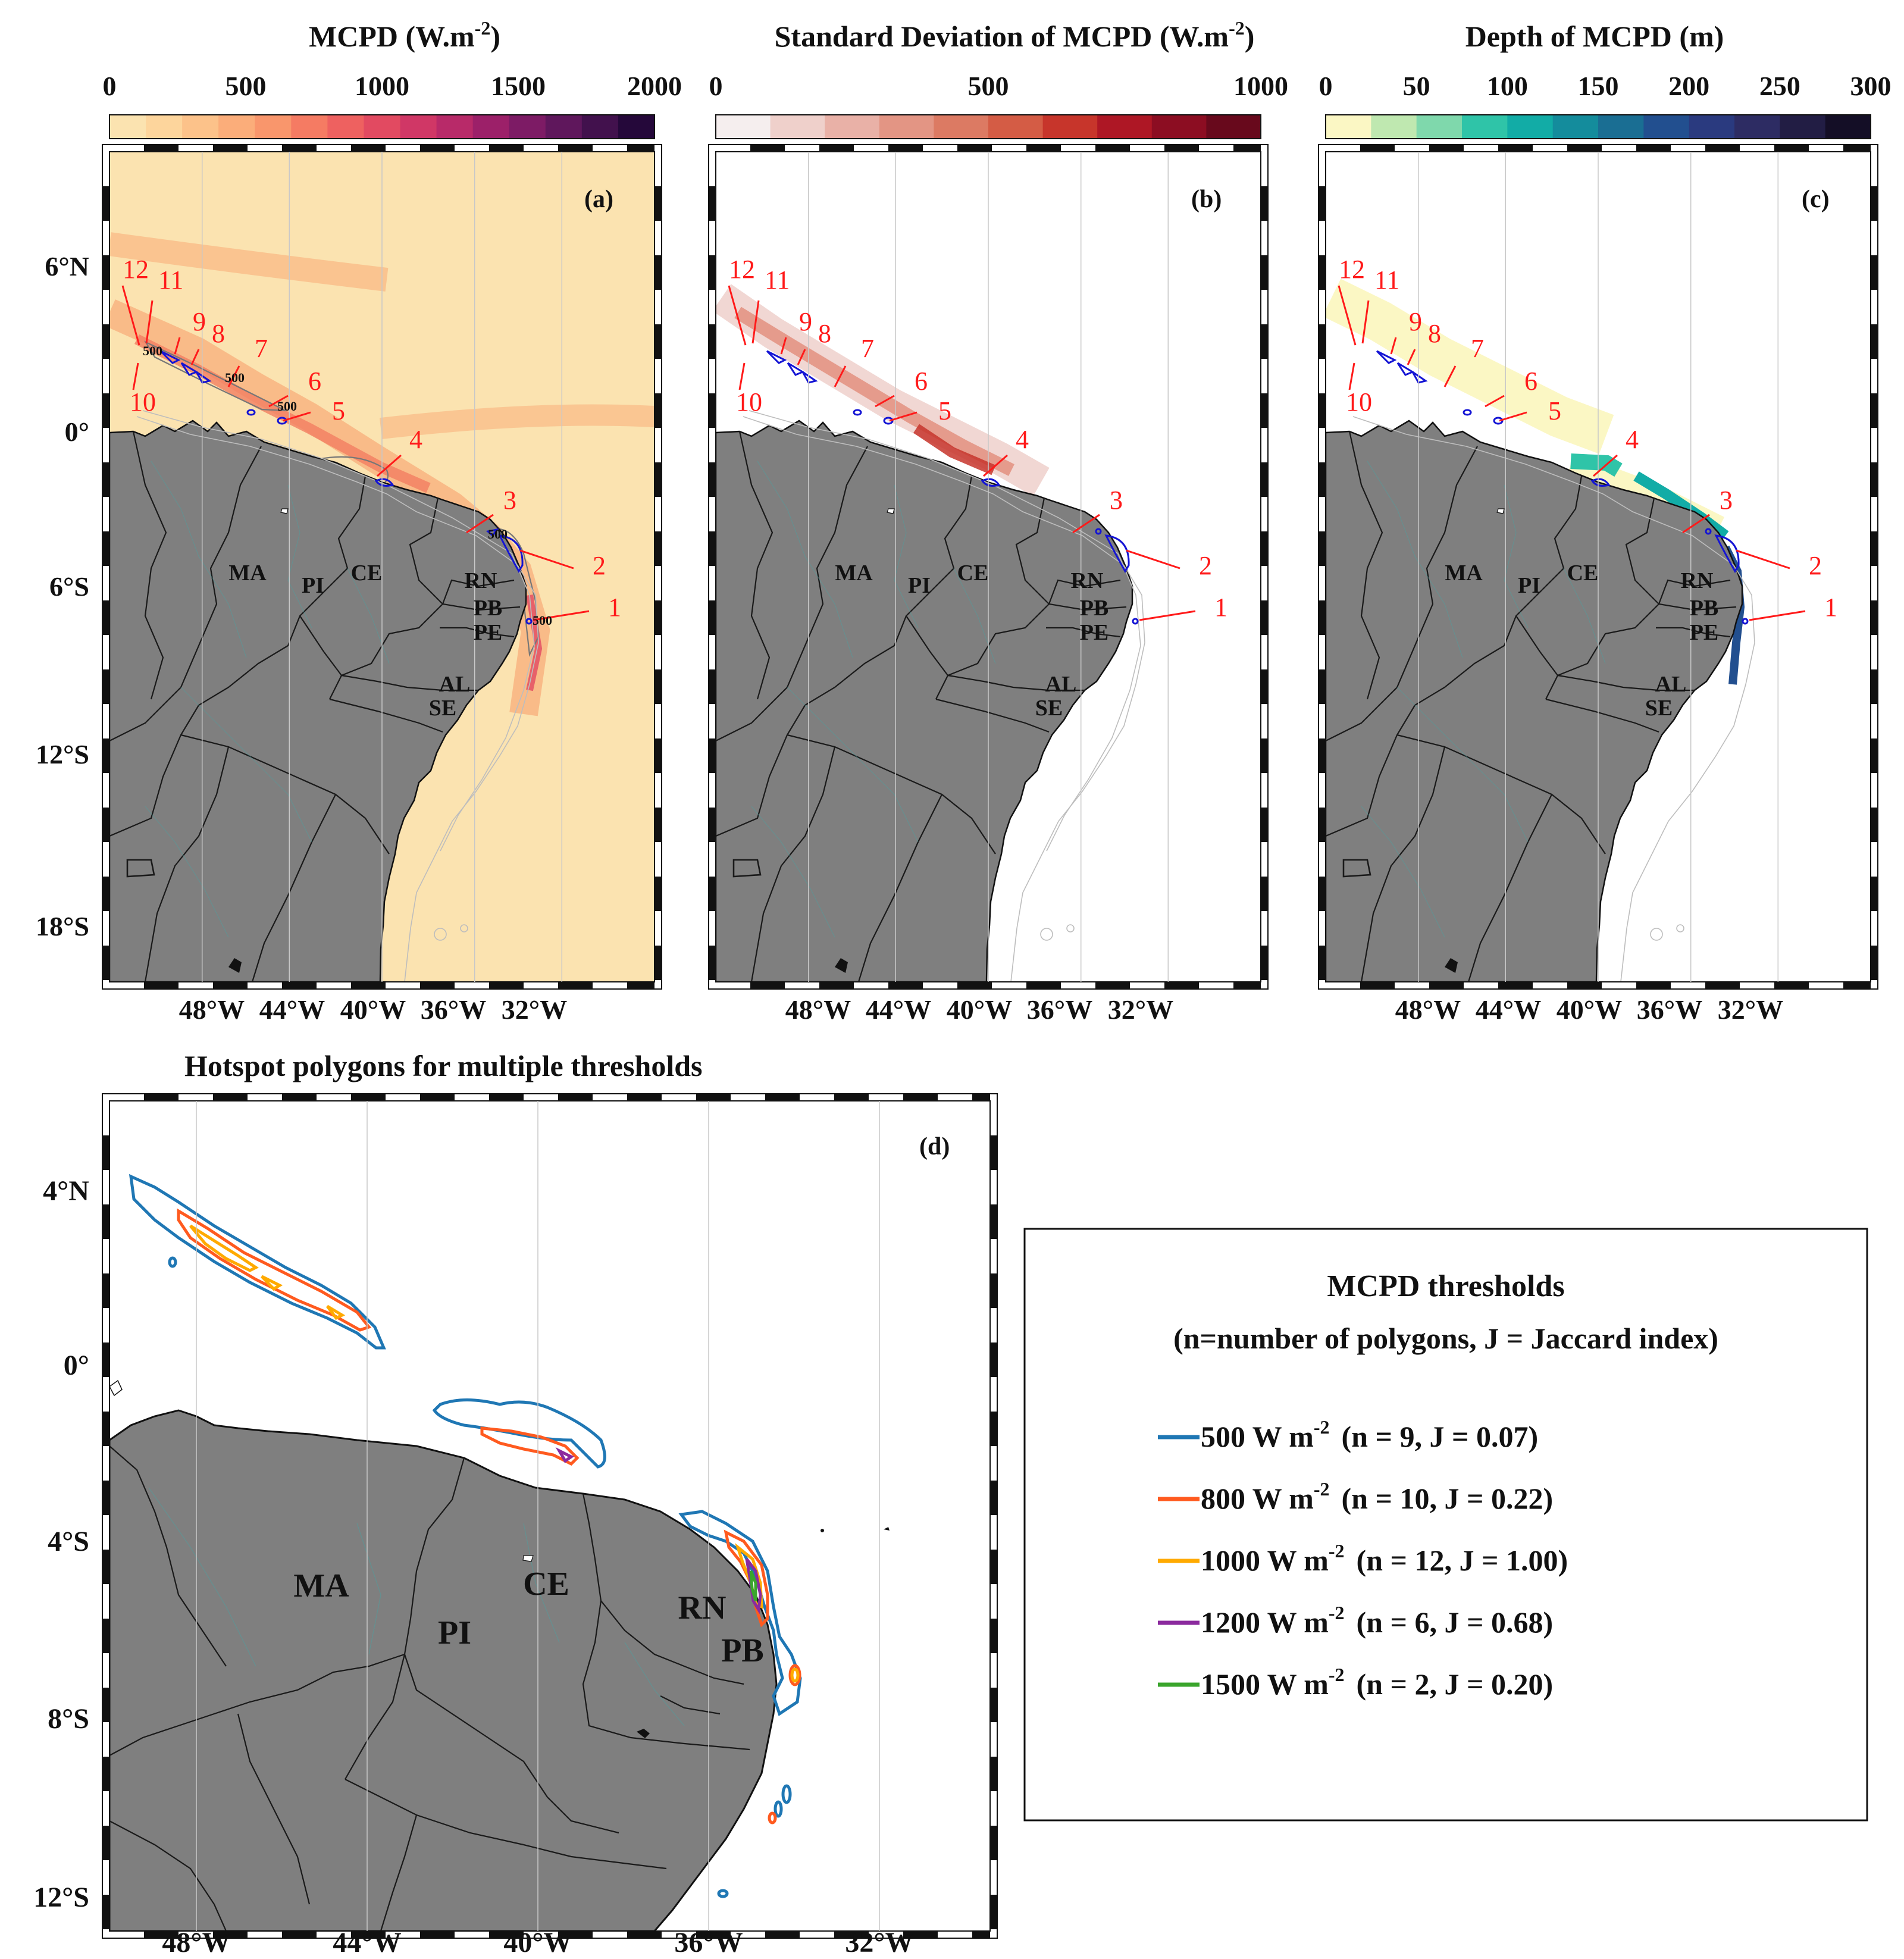  Describe the element at coordinates (68, 1719) in the screenshot. I see `y-tick-label: 8°S` at that location.